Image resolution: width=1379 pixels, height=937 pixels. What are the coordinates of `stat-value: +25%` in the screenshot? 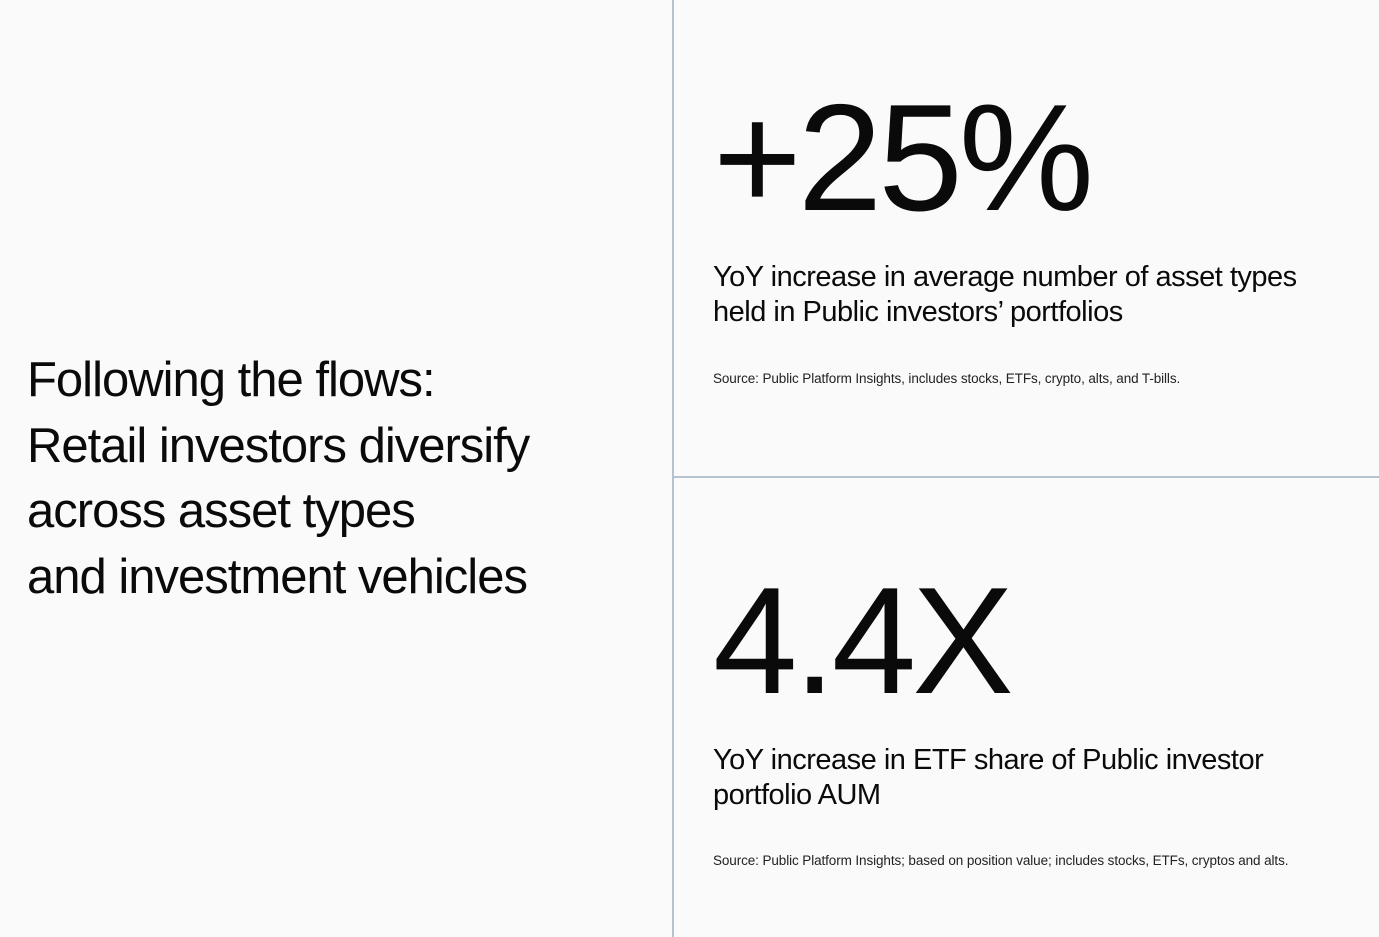 It's located at (903, 158).